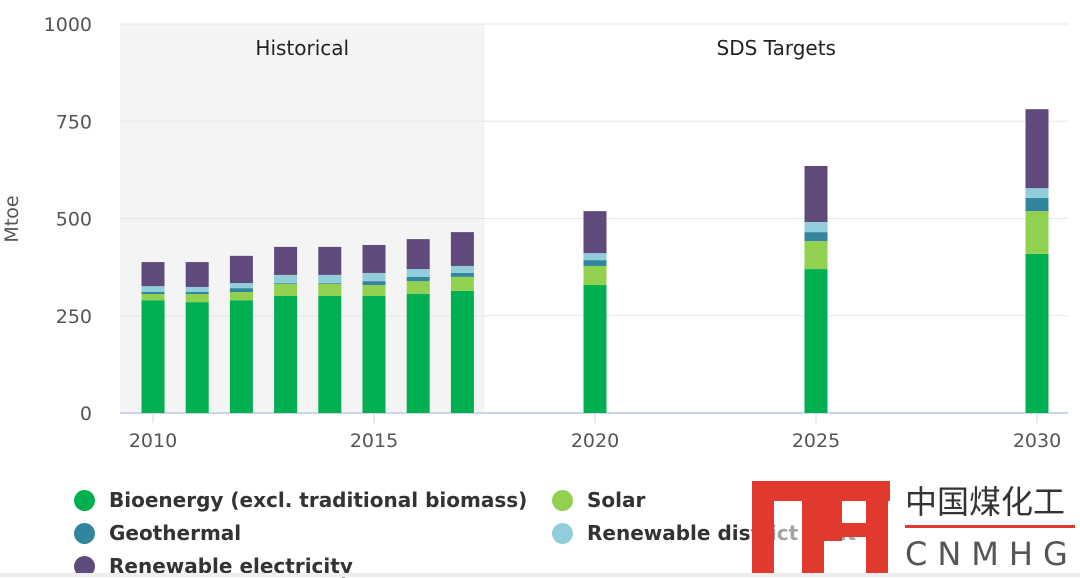  What do you see at coordinates (595, 441) in the screenshot?
I see `x-tick-label: 2020` at bounding box center [595, 441].